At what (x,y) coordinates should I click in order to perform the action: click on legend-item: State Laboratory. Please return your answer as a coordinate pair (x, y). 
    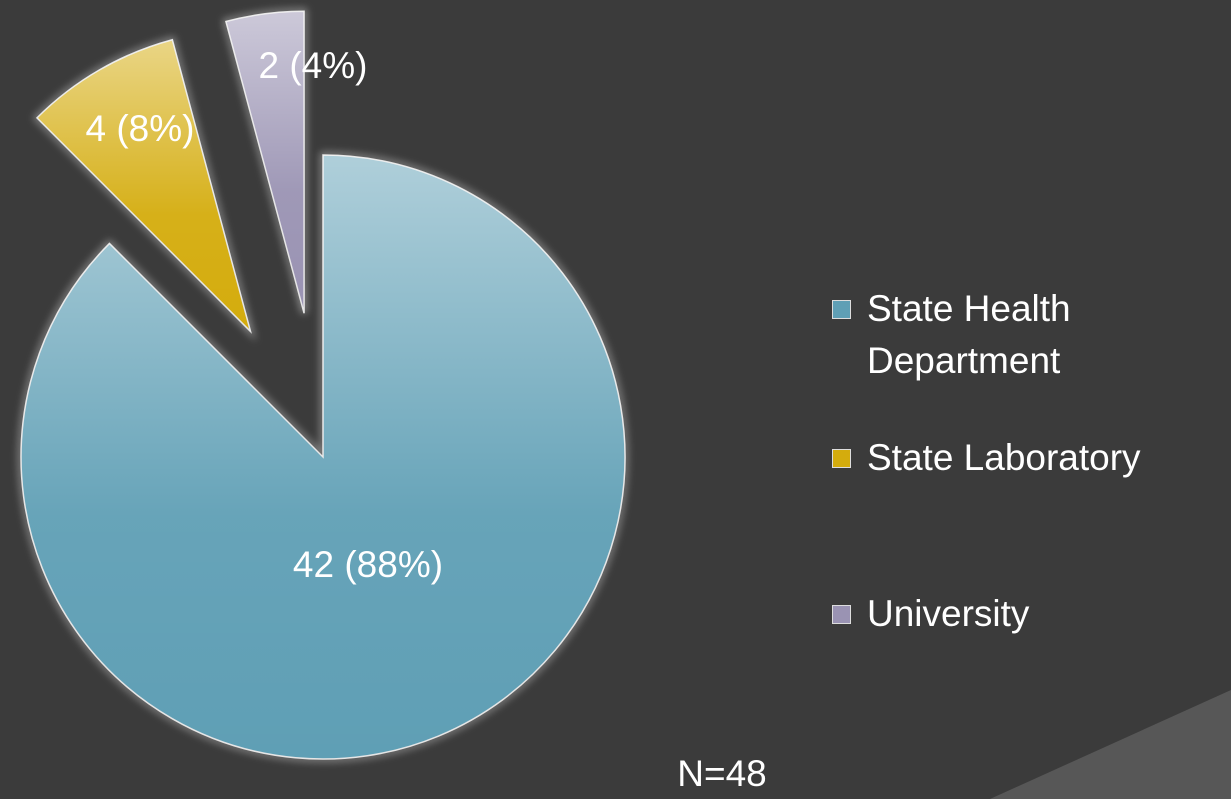
    Looking at the image, I should click on (1029, 458).